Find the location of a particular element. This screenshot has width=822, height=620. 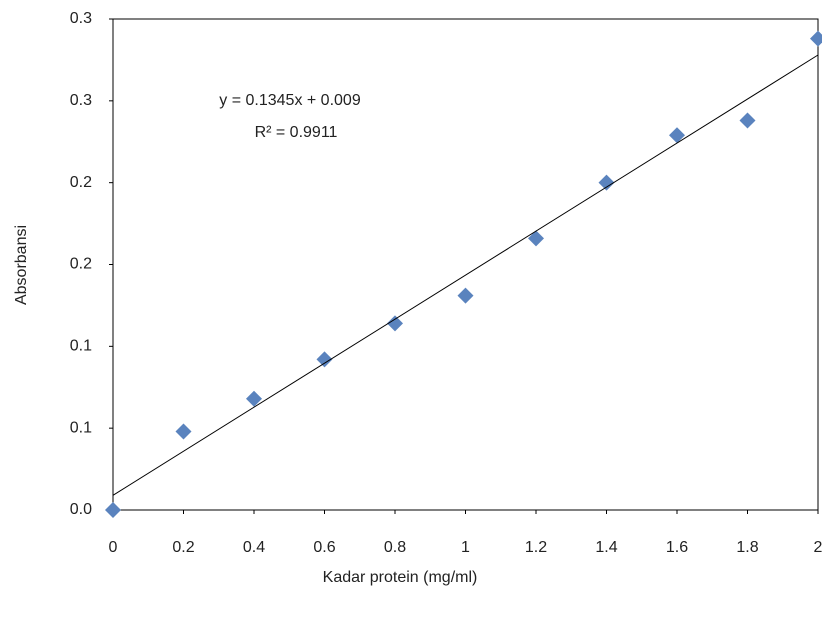

y-axis-title: Absorbansi is located at coordinates (21, 265).